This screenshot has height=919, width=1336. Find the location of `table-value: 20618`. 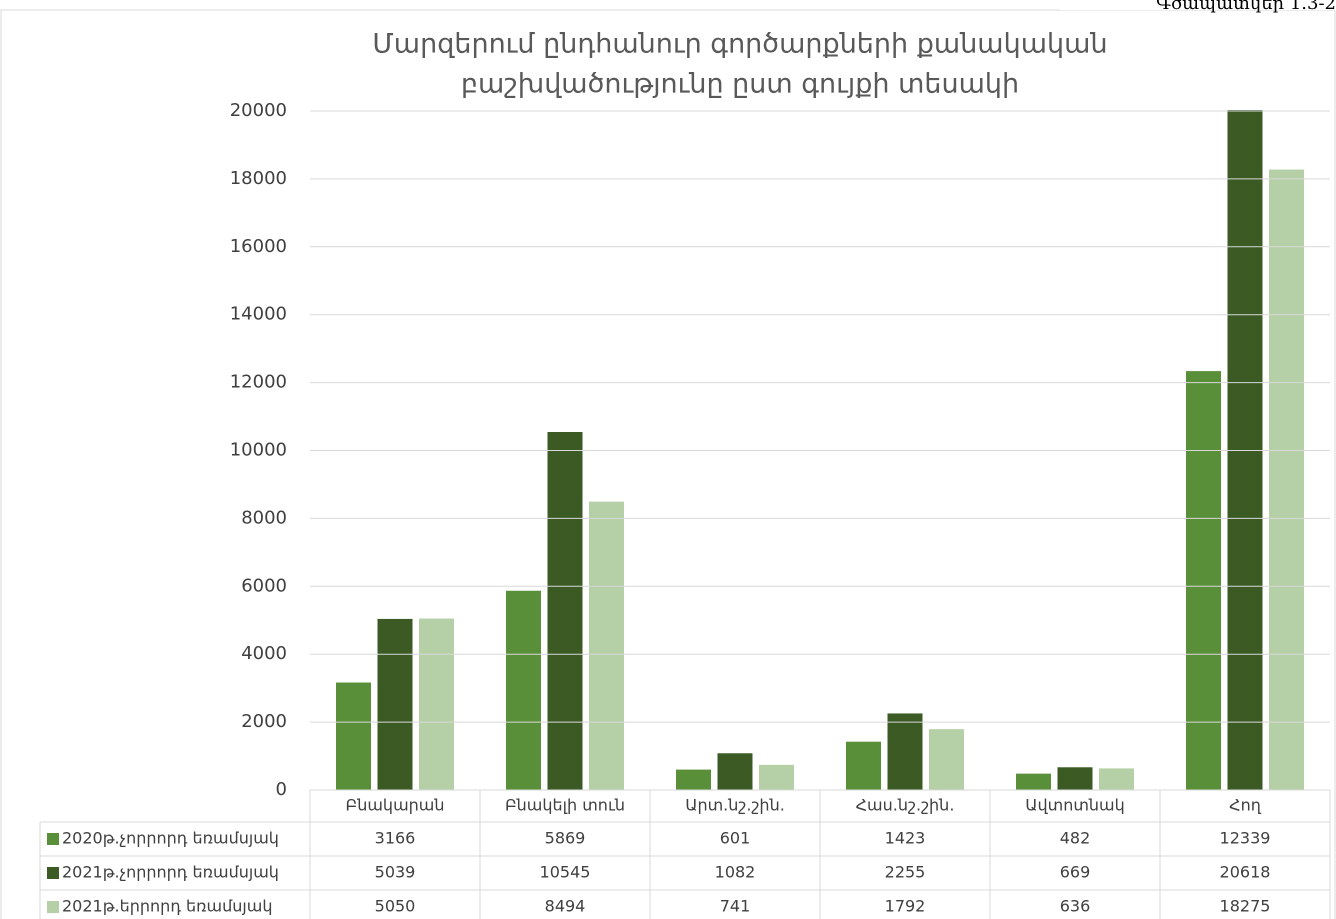

table-value: 20618 is located at coordinates (1245, 872).